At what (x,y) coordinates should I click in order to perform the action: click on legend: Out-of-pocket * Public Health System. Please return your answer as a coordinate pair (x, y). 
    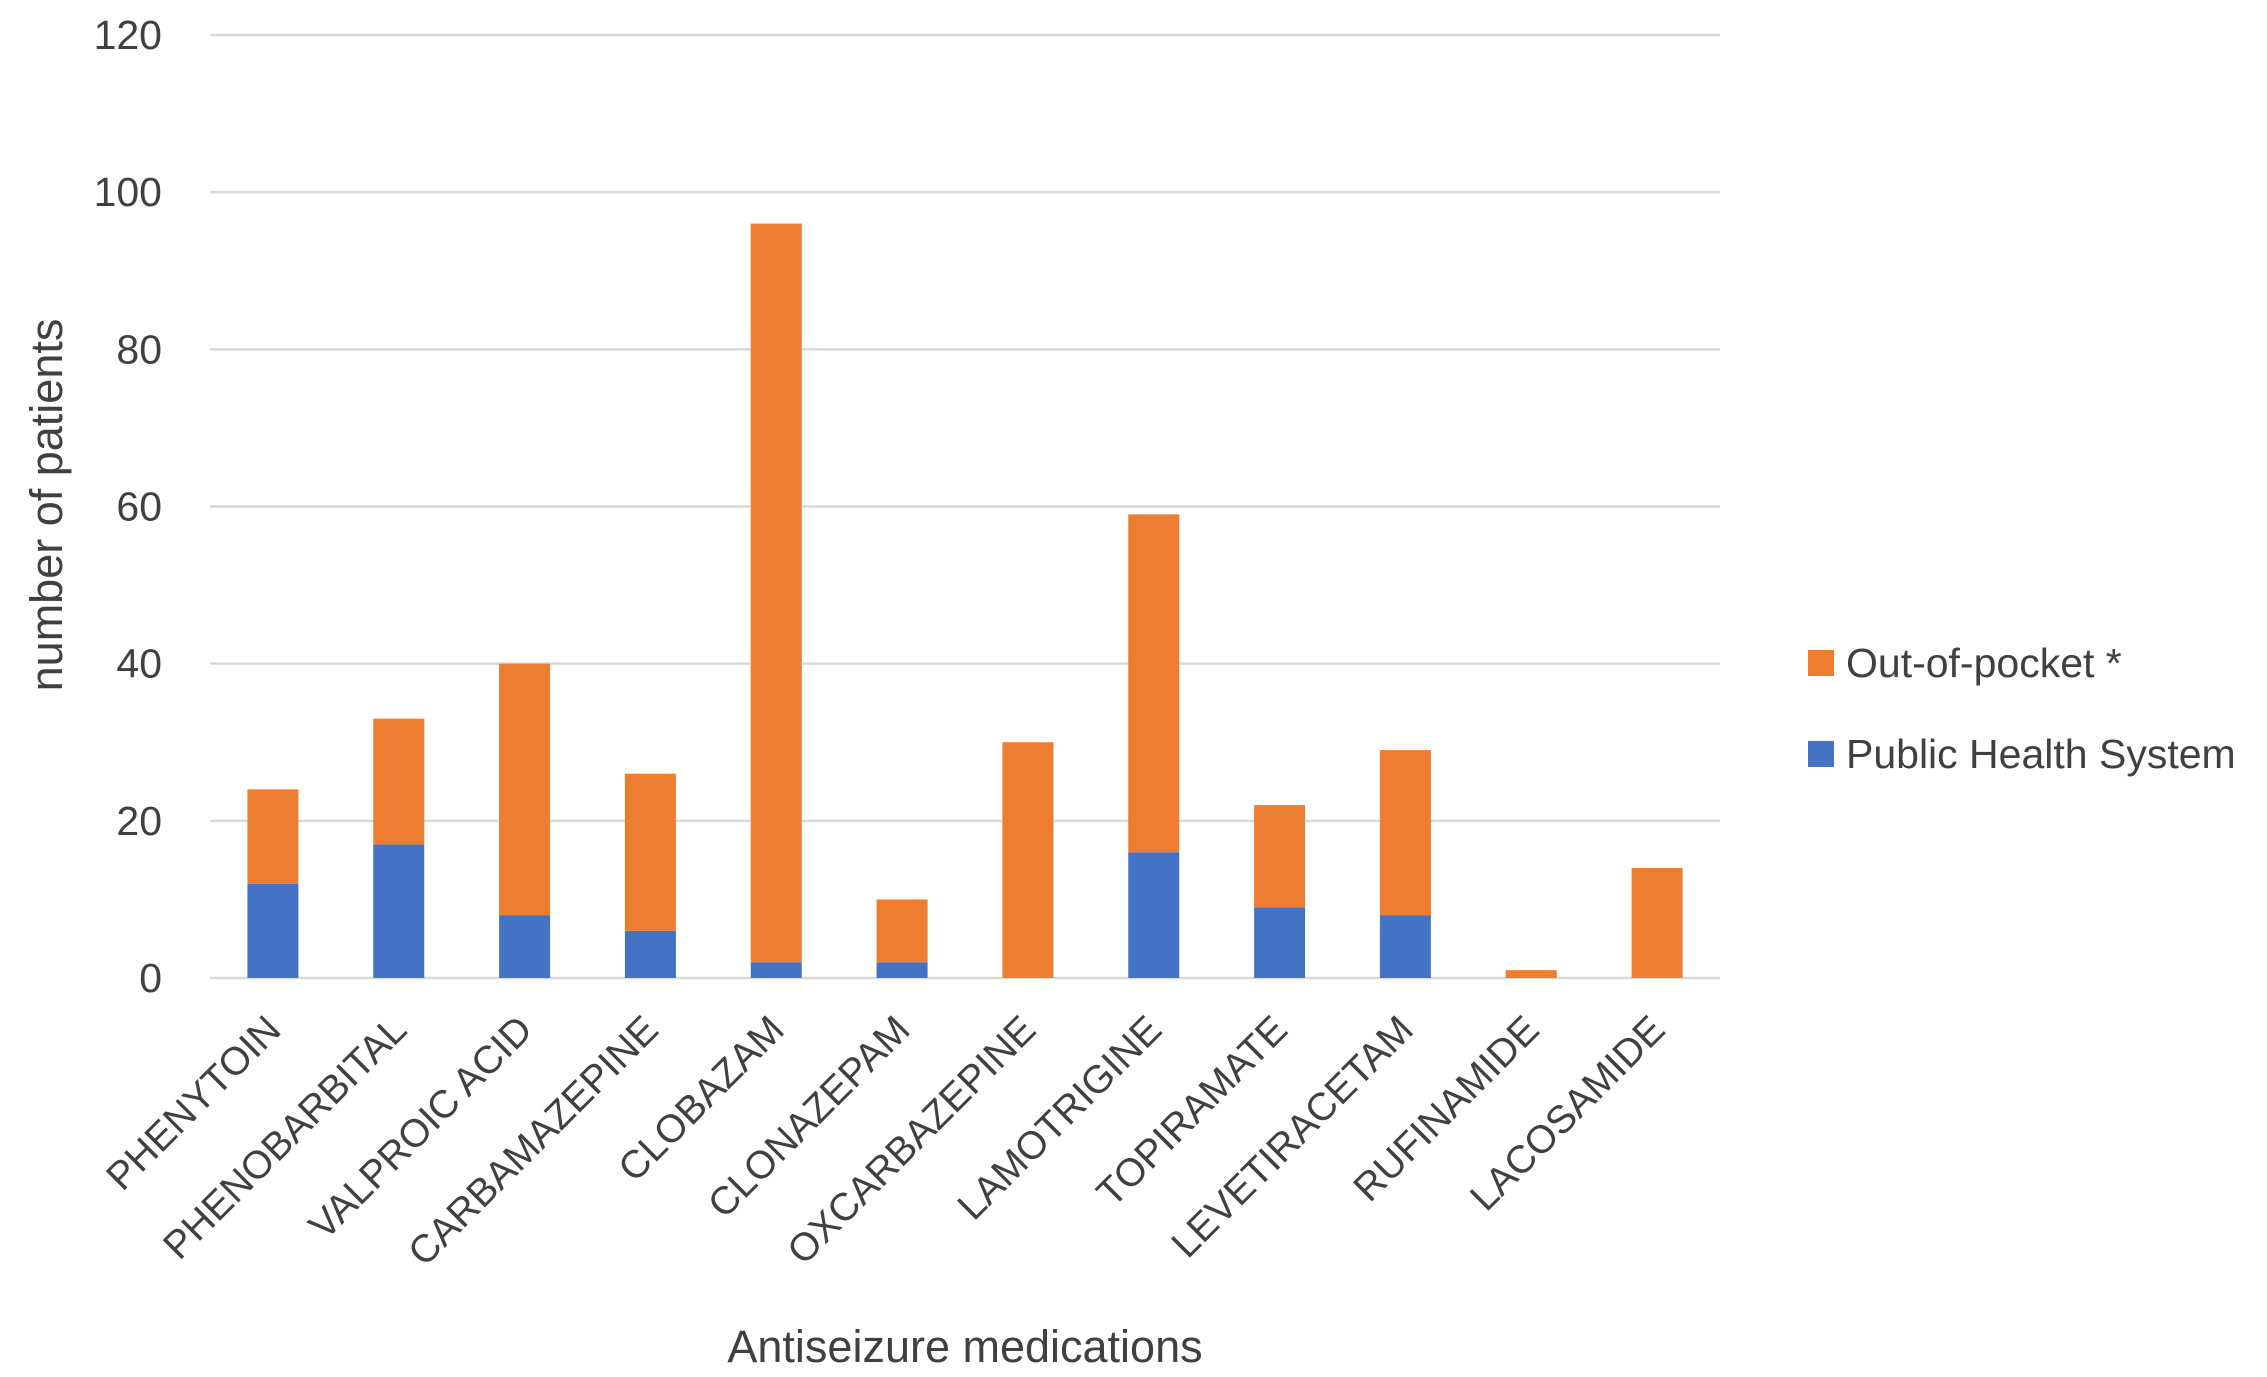
    Looking at the image, I should click on (2022, 708).